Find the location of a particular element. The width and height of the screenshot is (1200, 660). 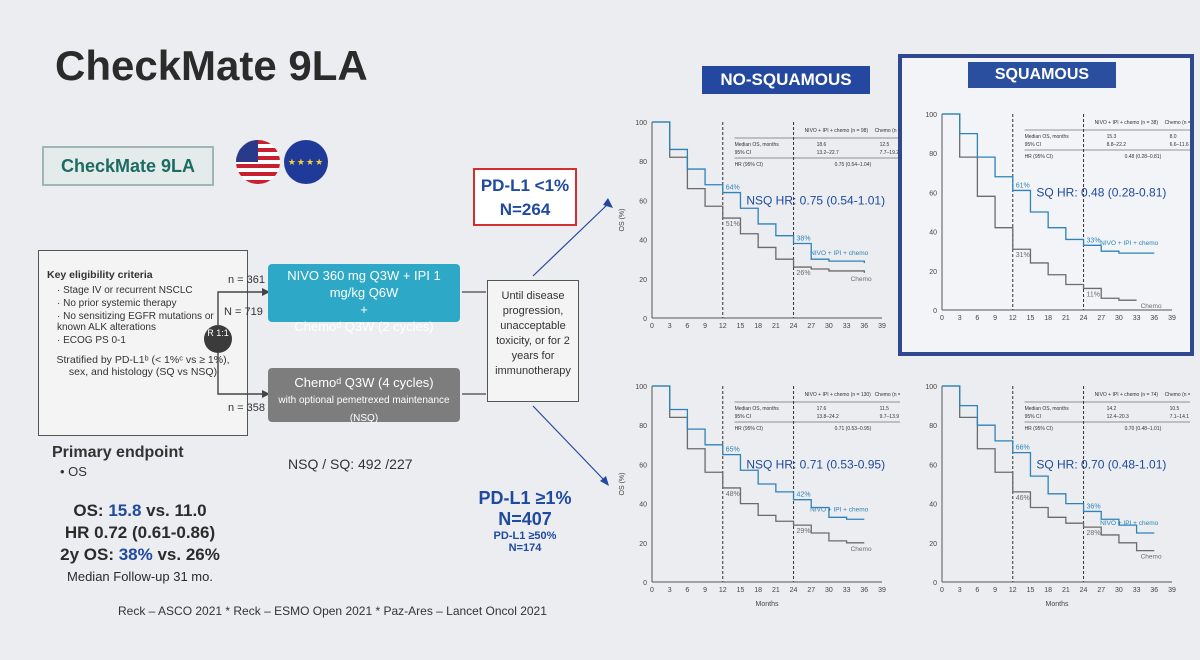

squamous-header: SQUAMOUS is located at coordinates (1042, 75).